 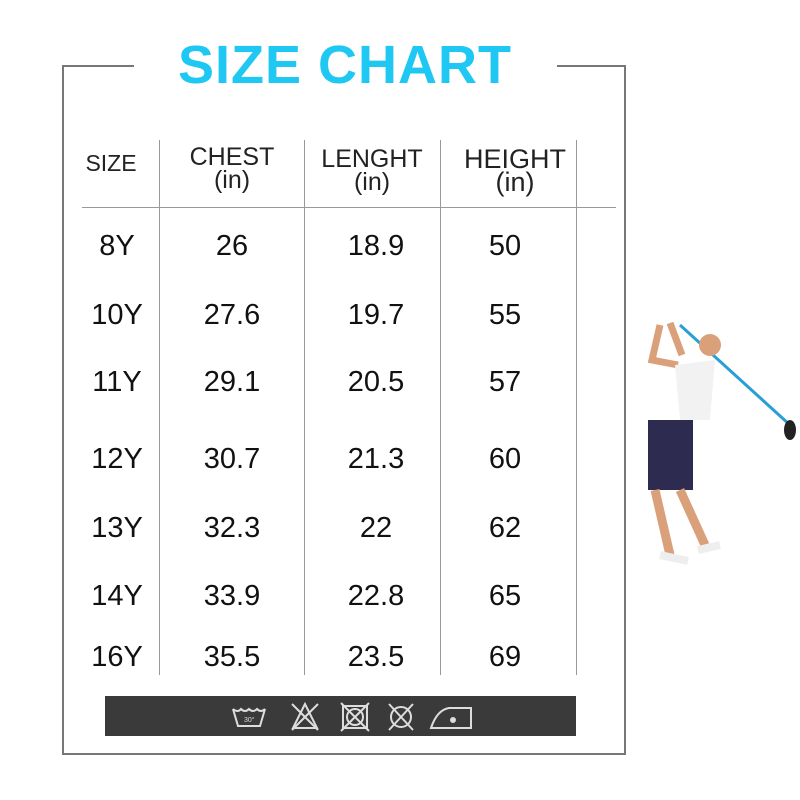 I want to click on chest-cell: 29.1, so click(x=232, y=382).